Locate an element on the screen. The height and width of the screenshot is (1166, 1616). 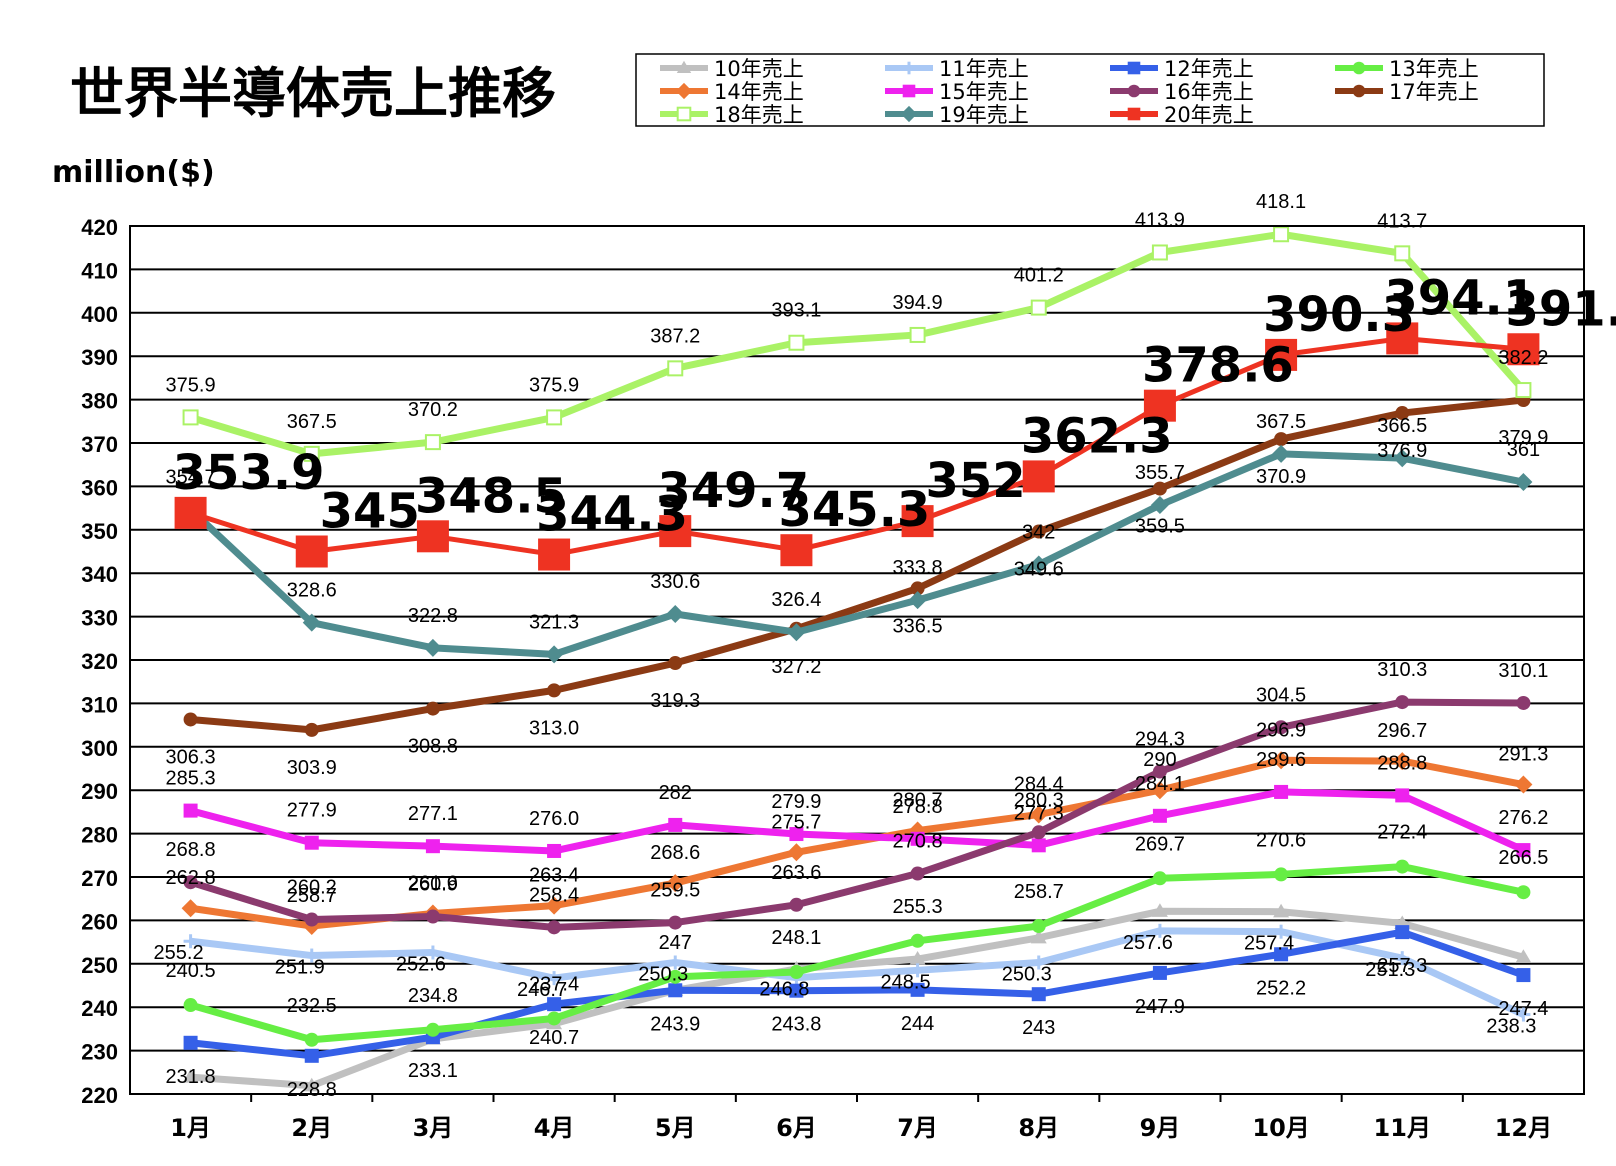
data-label: 266.5 is located at coordinates (1523, 858).